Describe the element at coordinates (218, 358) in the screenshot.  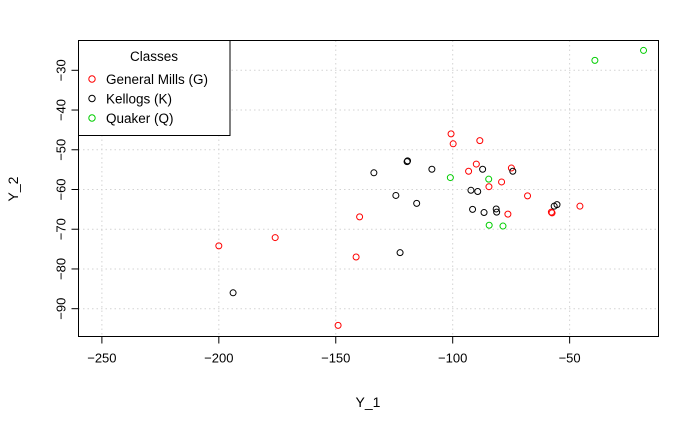
I see `x-tick-label: −200` at that location.